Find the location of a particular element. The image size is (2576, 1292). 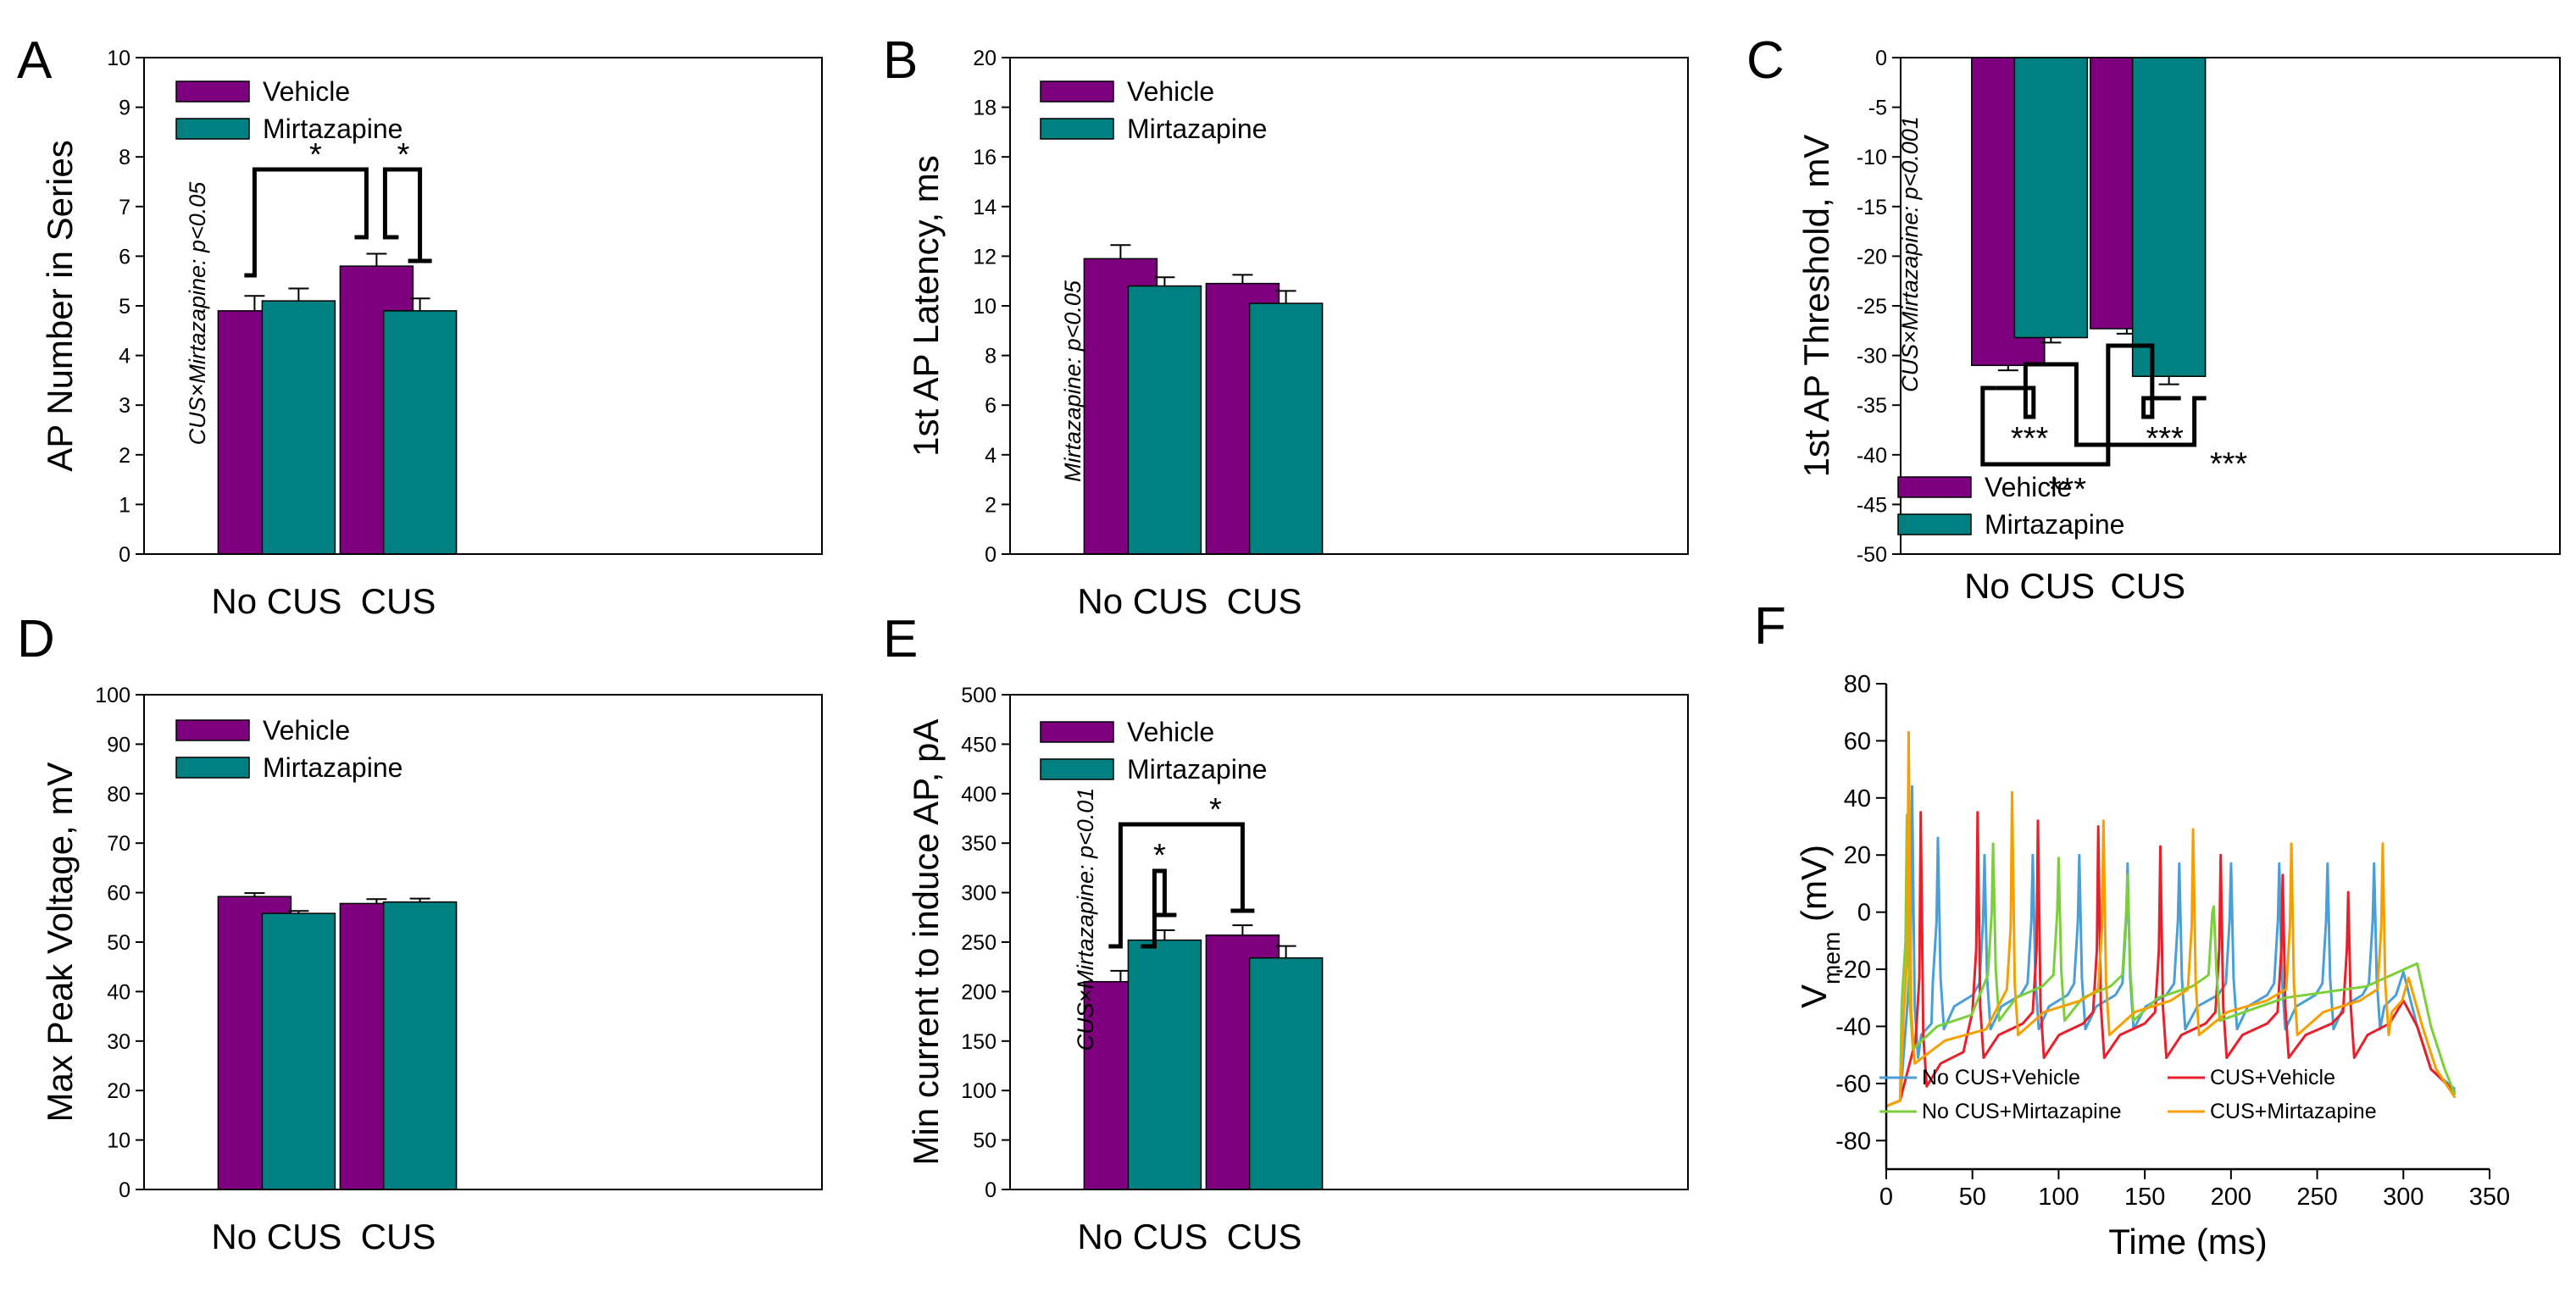

y-tick-label: -15 is located at coordinates (1872, 207).